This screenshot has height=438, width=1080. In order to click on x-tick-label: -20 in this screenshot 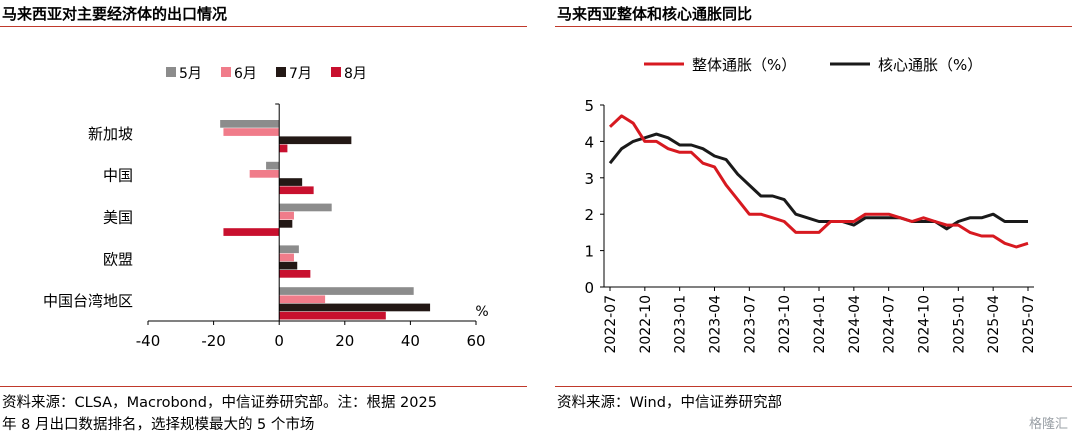, I will do `click(213, 341)`.